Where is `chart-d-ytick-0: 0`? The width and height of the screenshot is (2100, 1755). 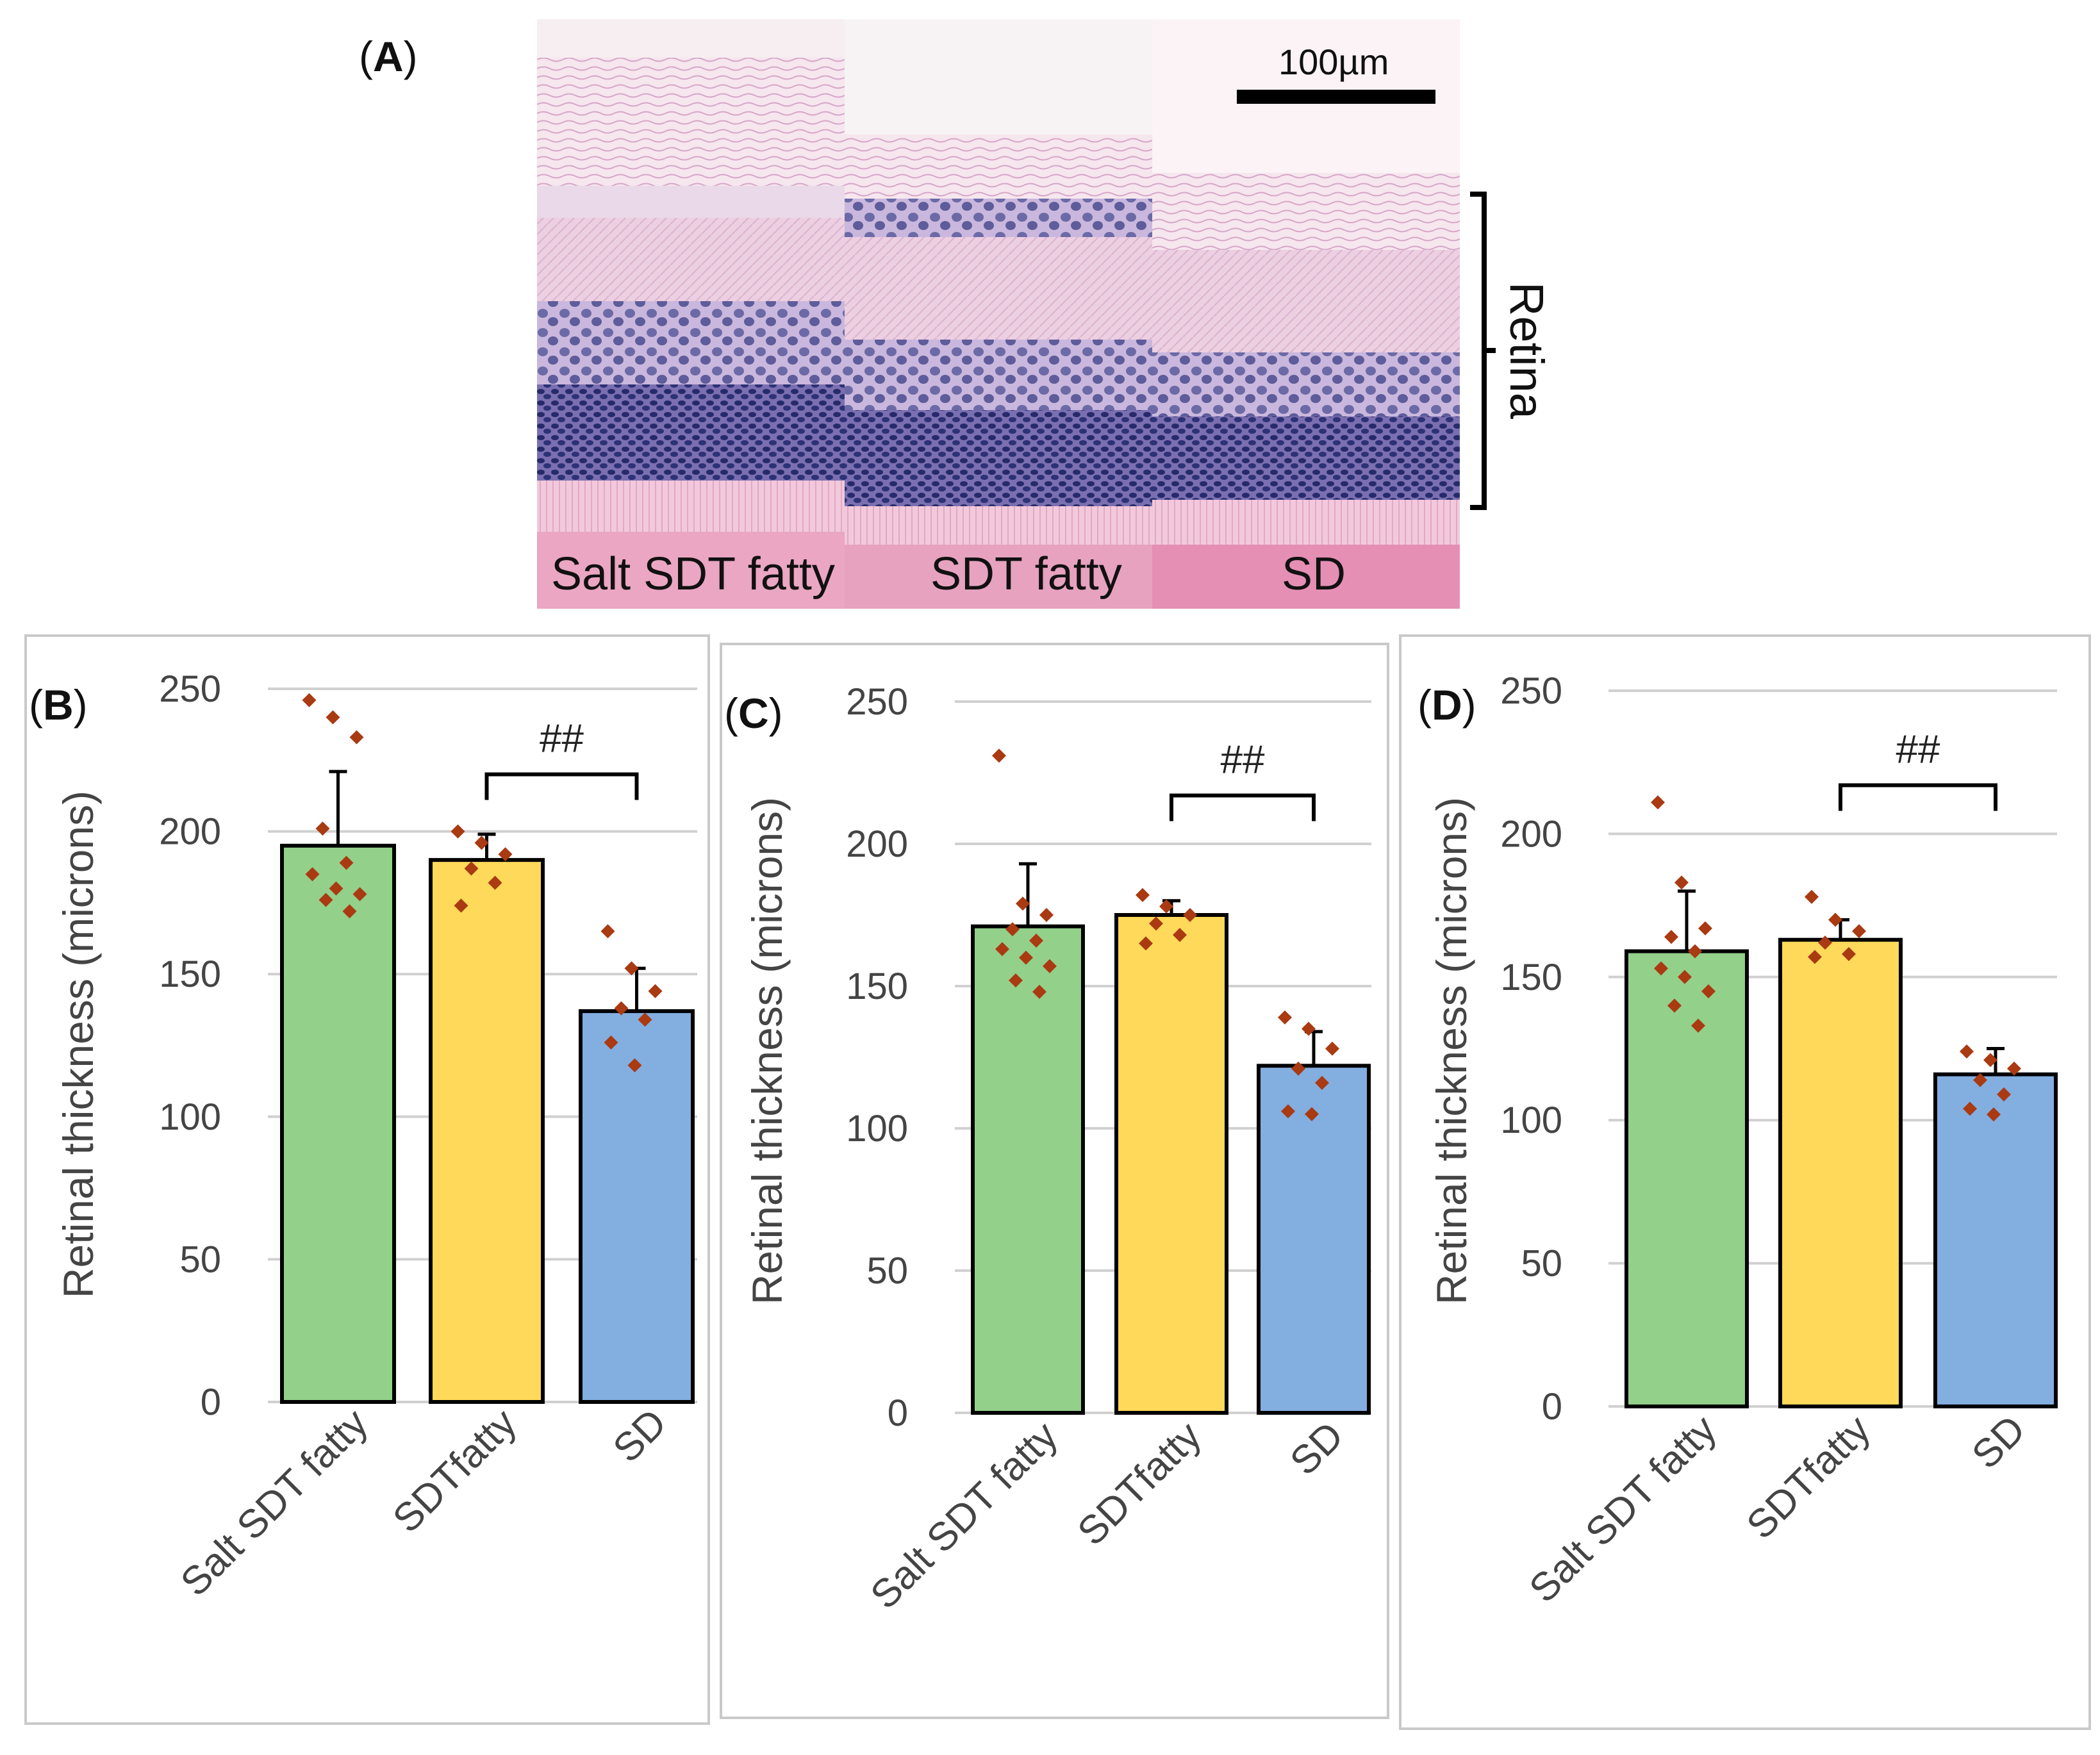 chart-d-ytick-0: 0 is located at coordinates (1552, 1407).